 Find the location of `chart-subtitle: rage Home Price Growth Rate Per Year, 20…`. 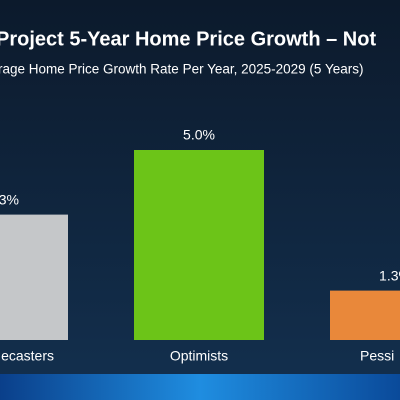

chart-subtitle: rage Home Price Growth Rate Per Year, 20… is located at coordinates (181, 69).